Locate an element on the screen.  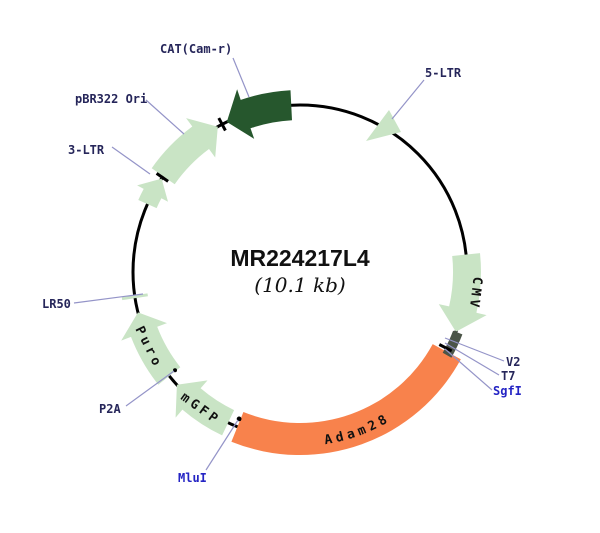
cat-camr-arrow is located at coordinates (259, 114).